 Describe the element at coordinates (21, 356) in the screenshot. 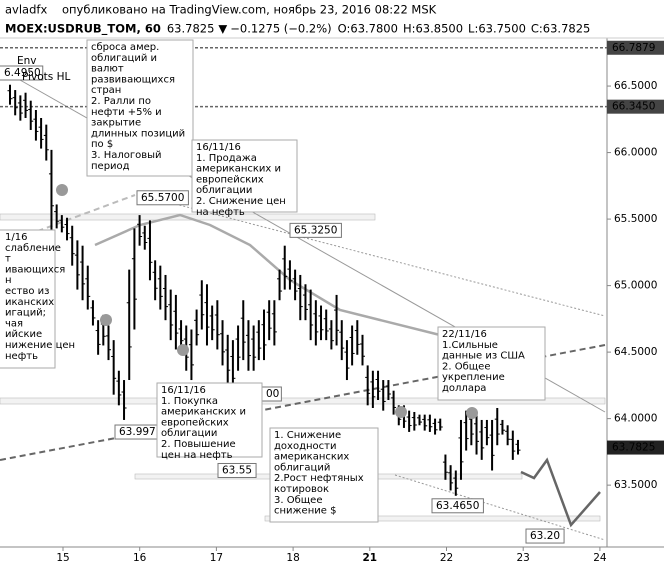

I see `annotation-line: нефть` at that location.